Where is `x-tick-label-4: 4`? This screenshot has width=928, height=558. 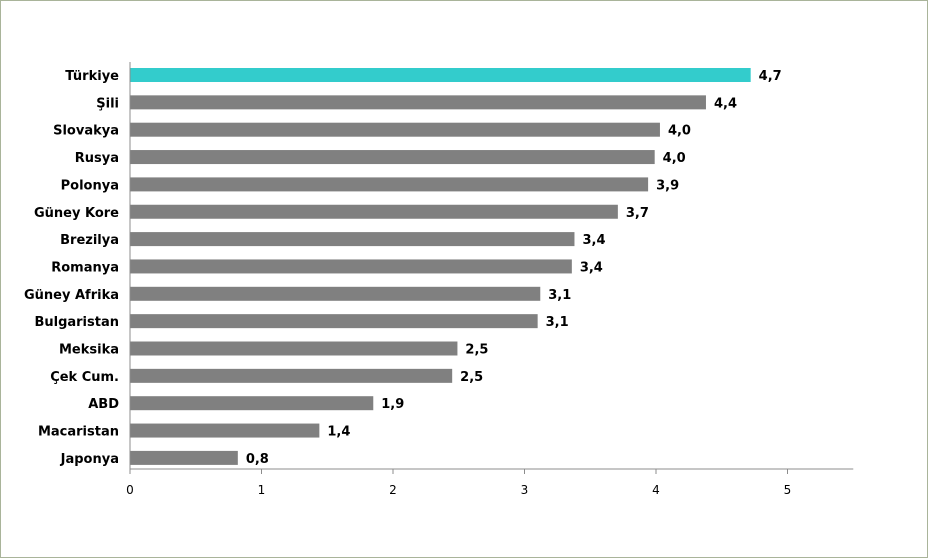 x-tick-label-4: 4 is located at coordinates (656, 490).